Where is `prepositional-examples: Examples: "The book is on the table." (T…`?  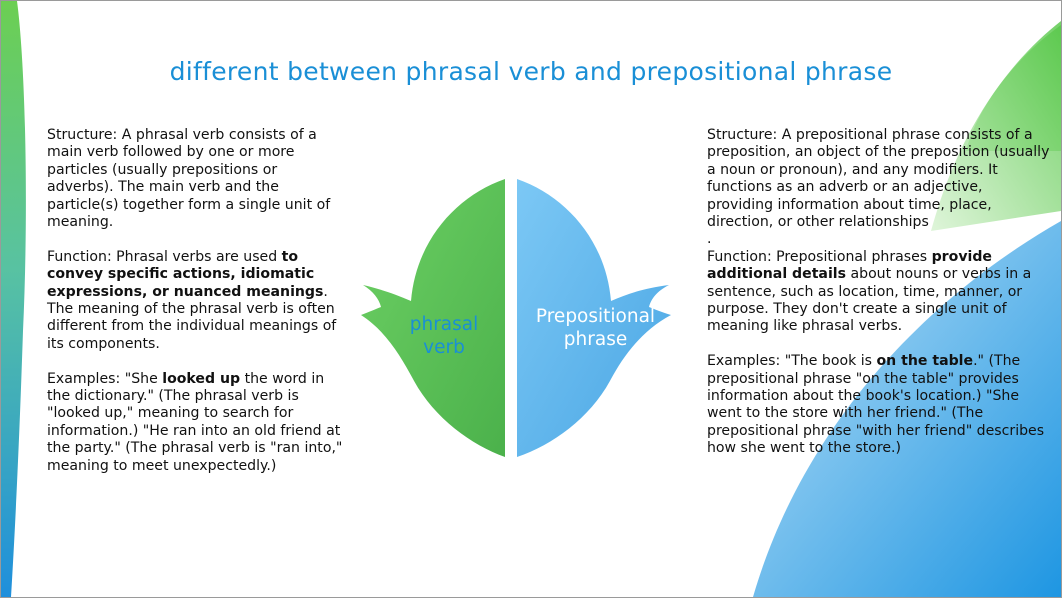
prepositional-examples: Examples: "The book is on the table." (T… is located at coordinates (876, 405).